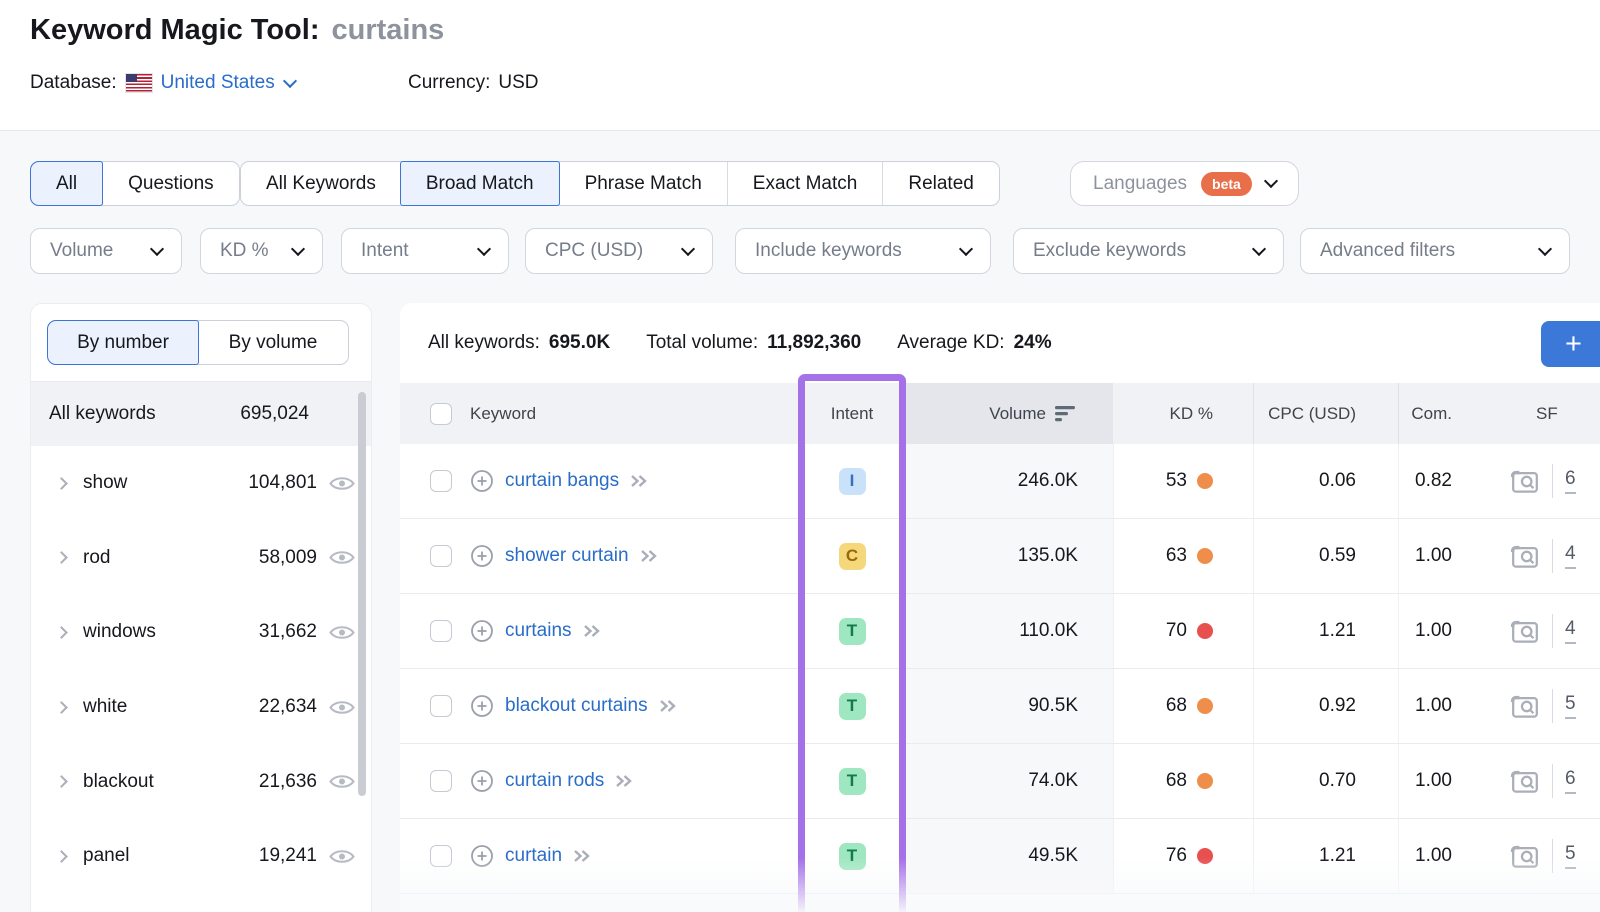  What do you see at coordinates (362, 594) in the screenshot?
I see `sidebar-scrollbar` at bounding box center [362, 594].